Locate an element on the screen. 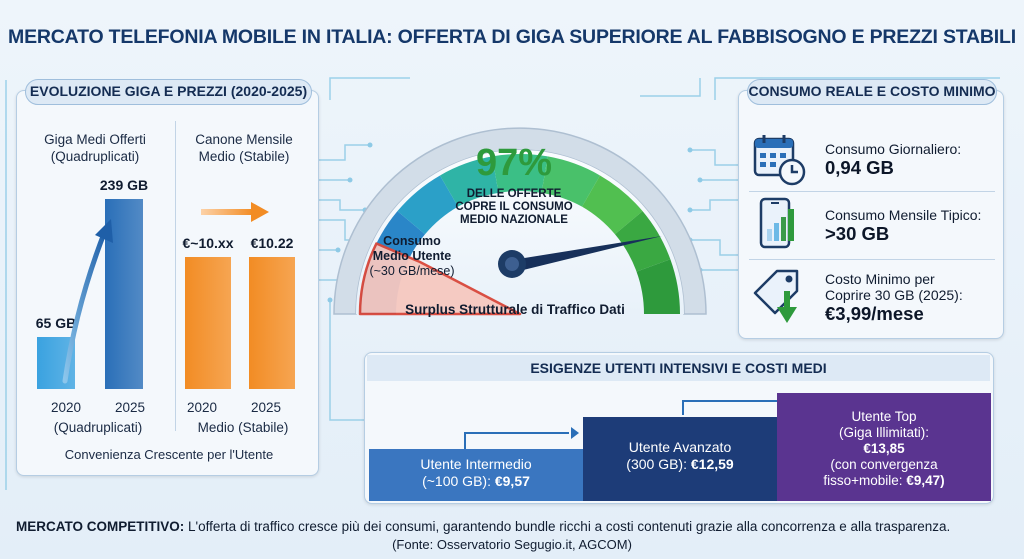 The image size is (1024, 559). gauge-needle is located at coordinates (580, 257).